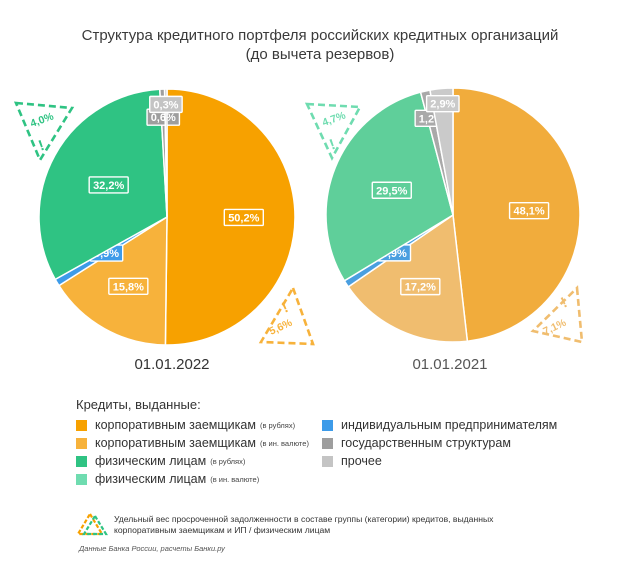  What do you see at coordinates (92, 524) in the screenshot?
I see `warning-triangle-icon` at bounding box center [92, 524].